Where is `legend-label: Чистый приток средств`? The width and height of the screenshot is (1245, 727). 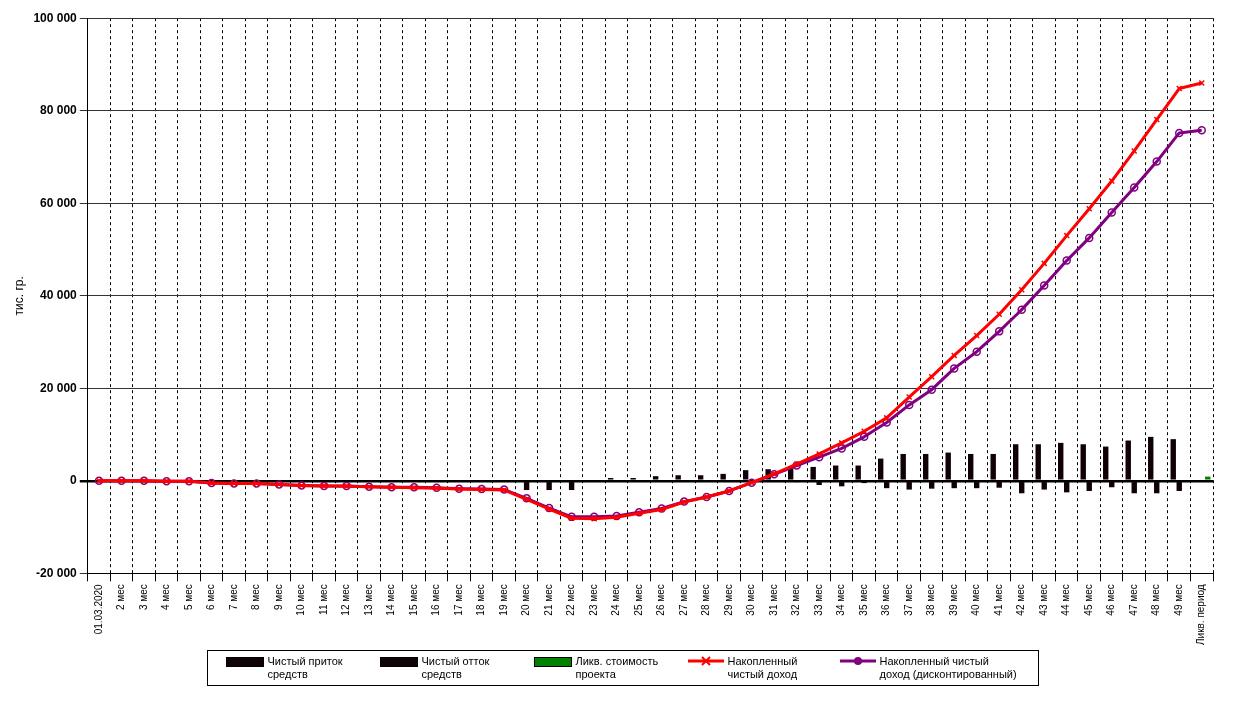 legend-label: Чистый приток средств is located at coordinates (305, 668).